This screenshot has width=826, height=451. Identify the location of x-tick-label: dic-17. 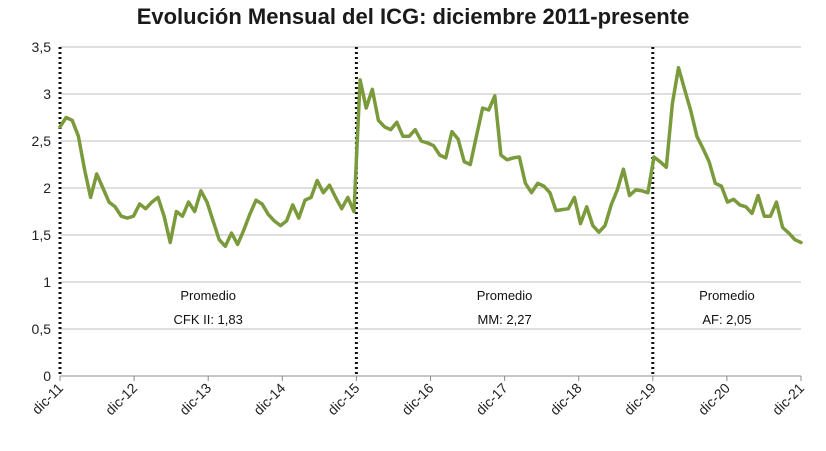
(491, 399).